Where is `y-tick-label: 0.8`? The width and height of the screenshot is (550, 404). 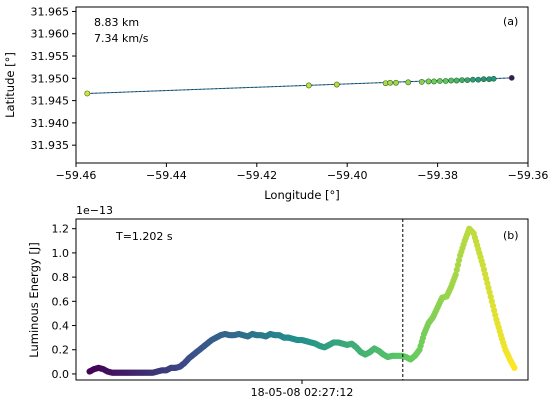
y-tick-label: 0.8 is located at coordinates (61, 277).